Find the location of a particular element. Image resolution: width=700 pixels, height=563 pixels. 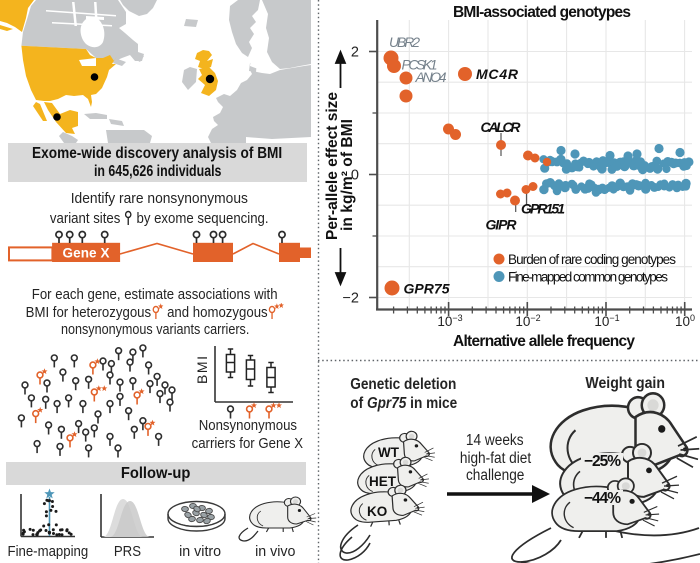

svg-text: WT is located at coordinates (389, 452).